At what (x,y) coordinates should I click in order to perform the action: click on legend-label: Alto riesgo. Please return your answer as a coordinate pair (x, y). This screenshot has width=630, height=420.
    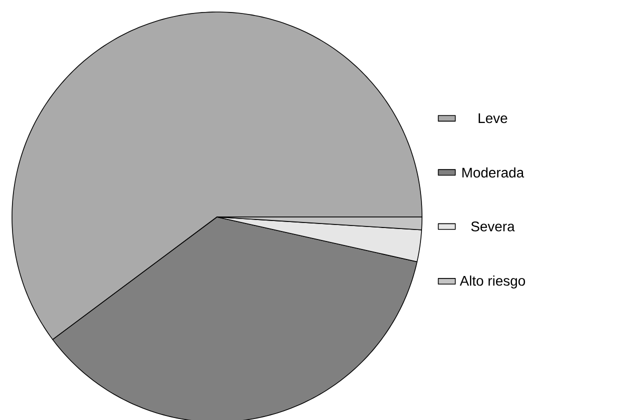
    Looking at the image, I should click on (493, 282).